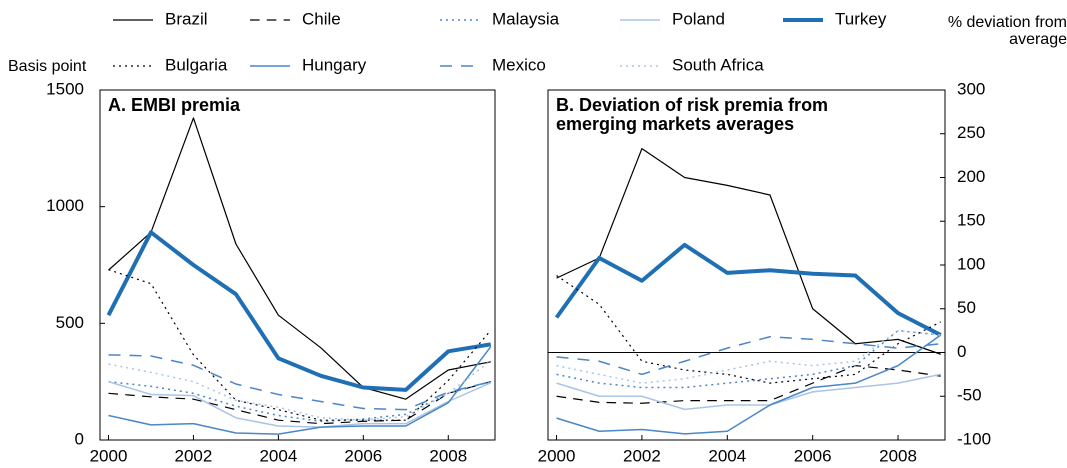 The height and width of the screenshot is (468, 1067). Describe the element at coordinates (334, 64) in the screenshot. I see `legend-label: Hungary` at that location.